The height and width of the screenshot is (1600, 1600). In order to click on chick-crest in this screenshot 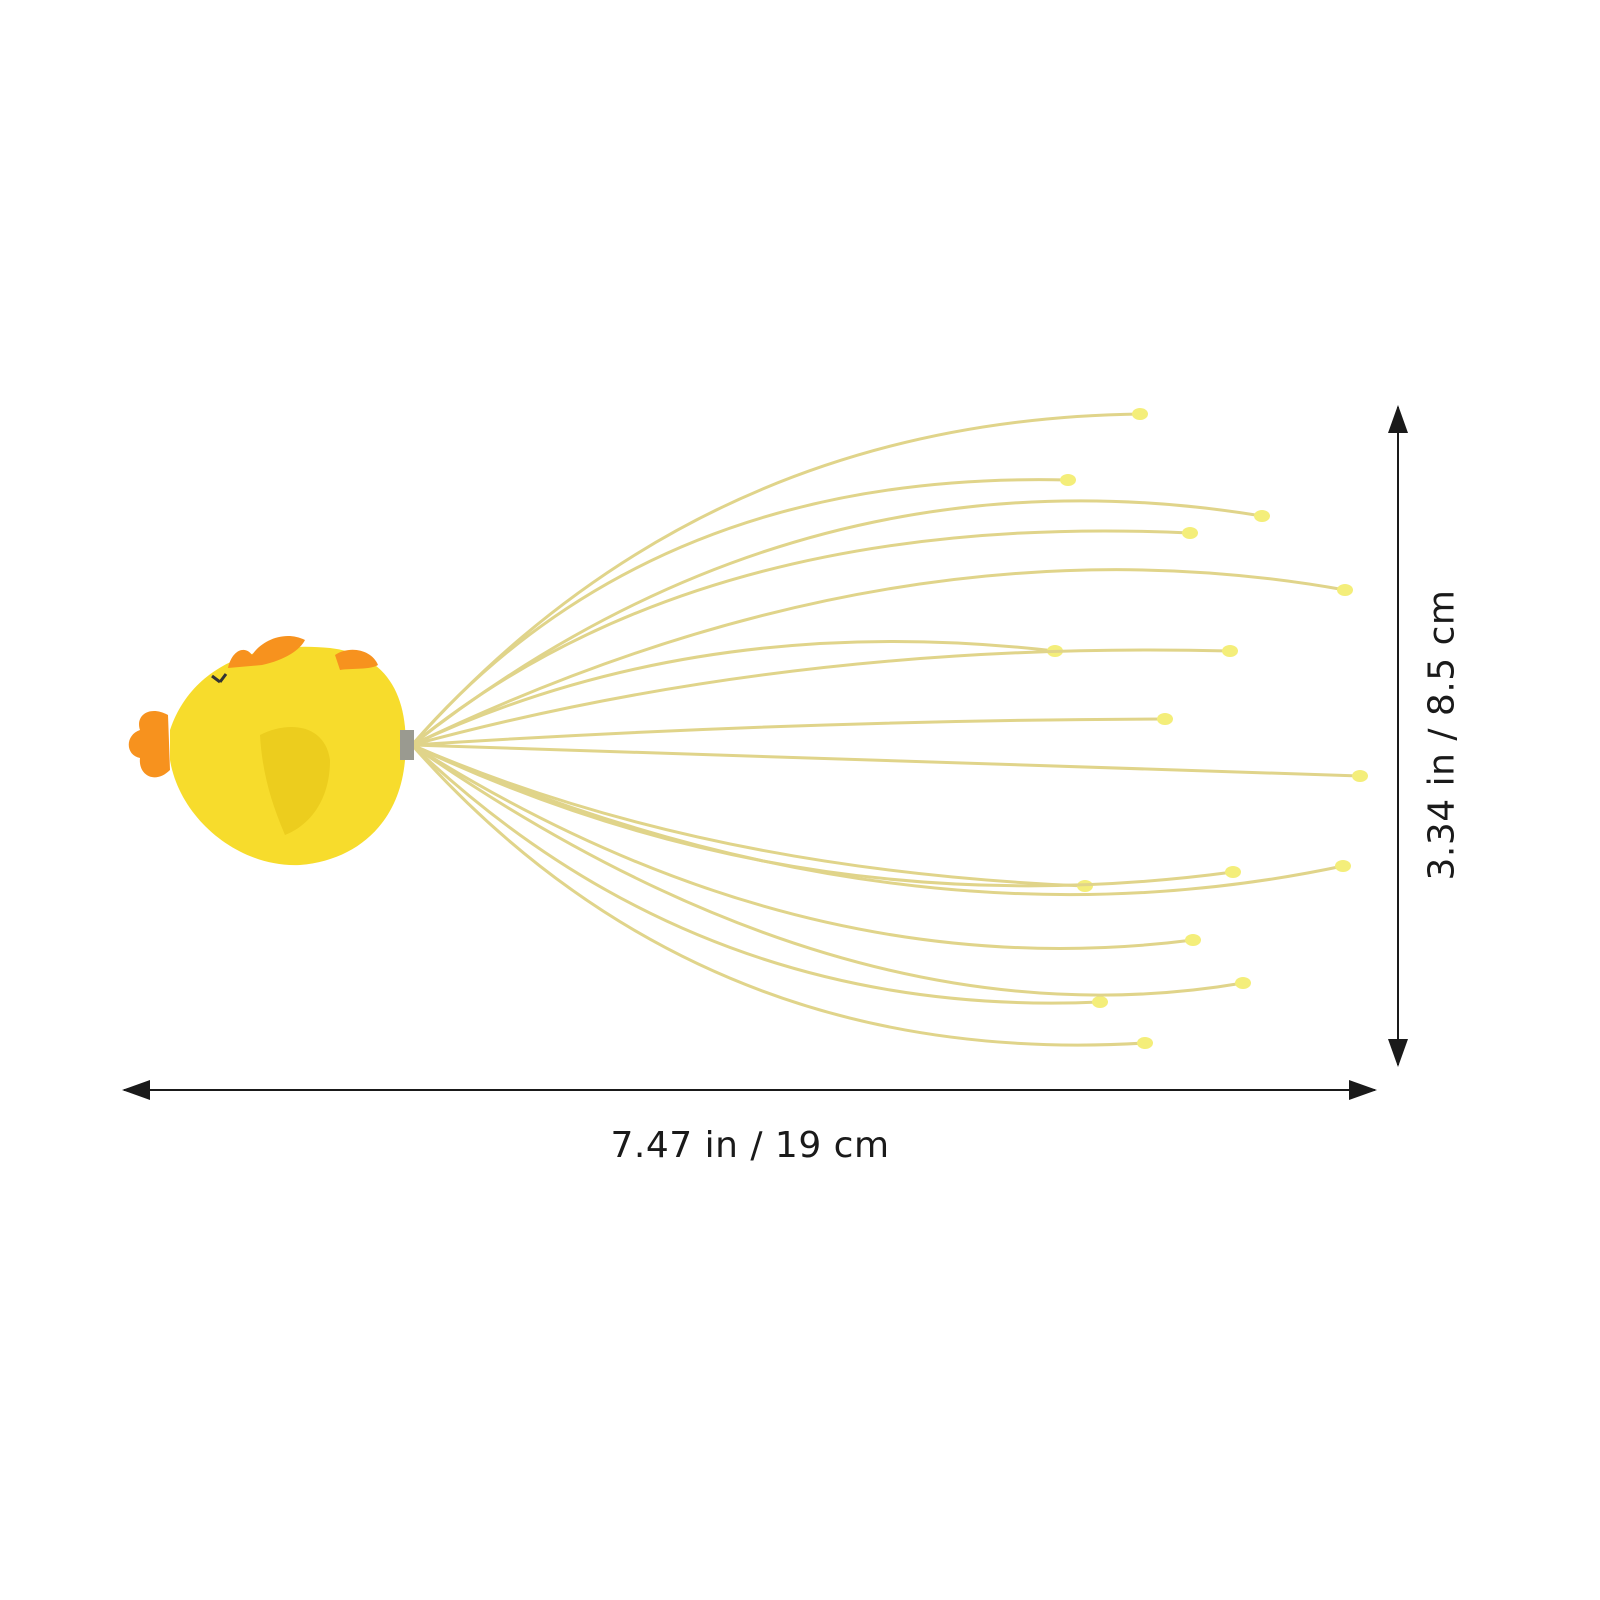, I will do `click(266, 651)`.